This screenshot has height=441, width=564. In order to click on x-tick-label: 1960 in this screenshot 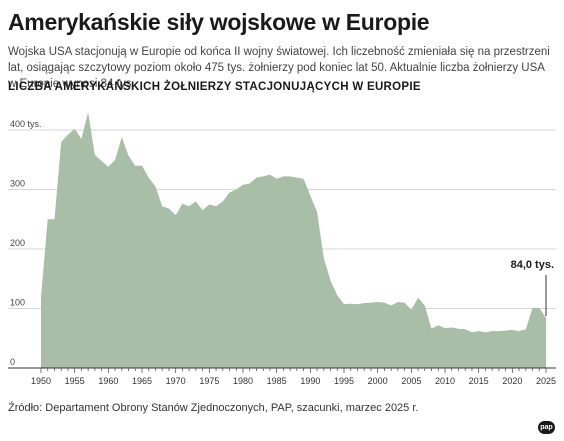, I will do `click(108, 381)`.